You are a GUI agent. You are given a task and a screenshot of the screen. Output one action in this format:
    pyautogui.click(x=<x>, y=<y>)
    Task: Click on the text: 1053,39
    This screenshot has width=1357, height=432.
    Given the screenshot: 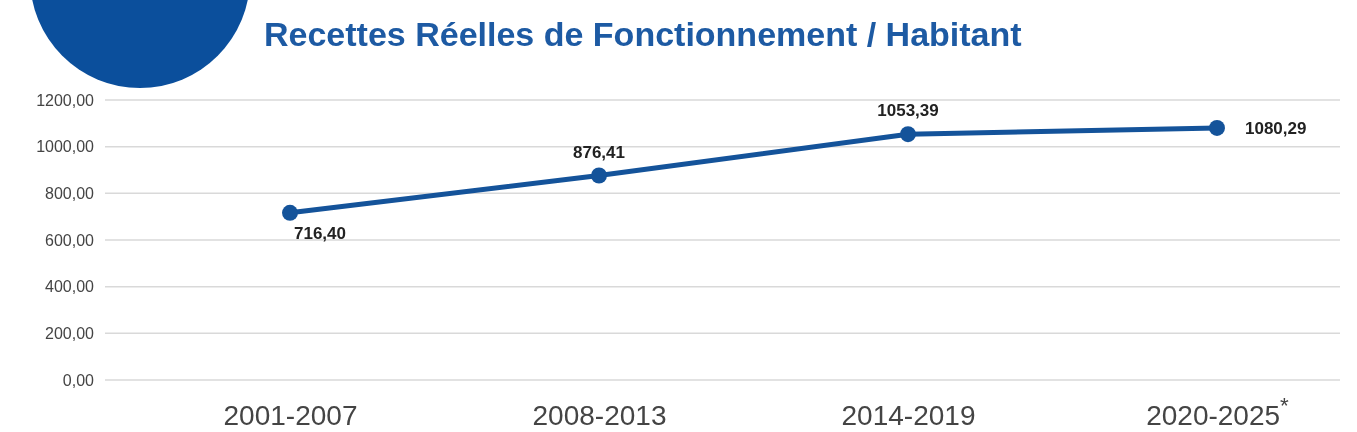 What is the action you would take?
    pyautogui.click(x=908, y=111)
    